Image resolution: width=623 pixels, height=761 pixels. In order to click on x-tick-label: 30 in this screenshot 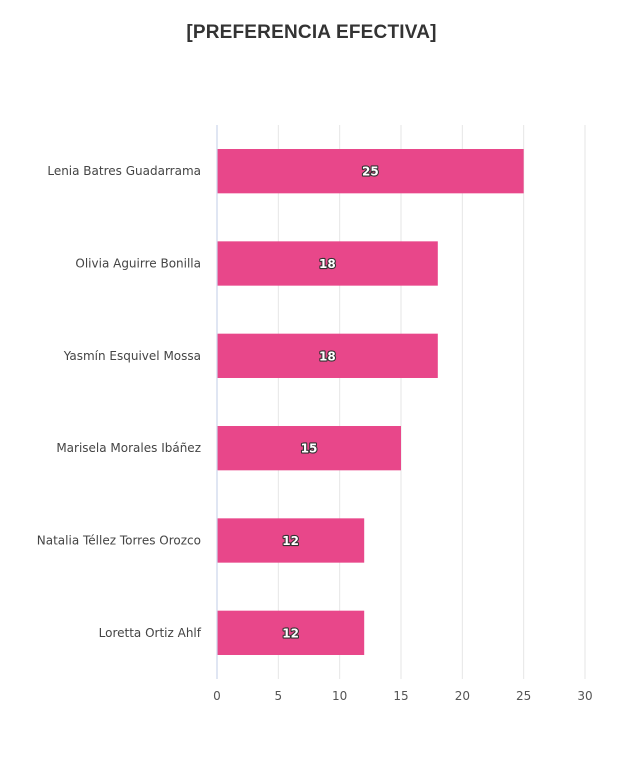, I will do `click(584, 696)`.